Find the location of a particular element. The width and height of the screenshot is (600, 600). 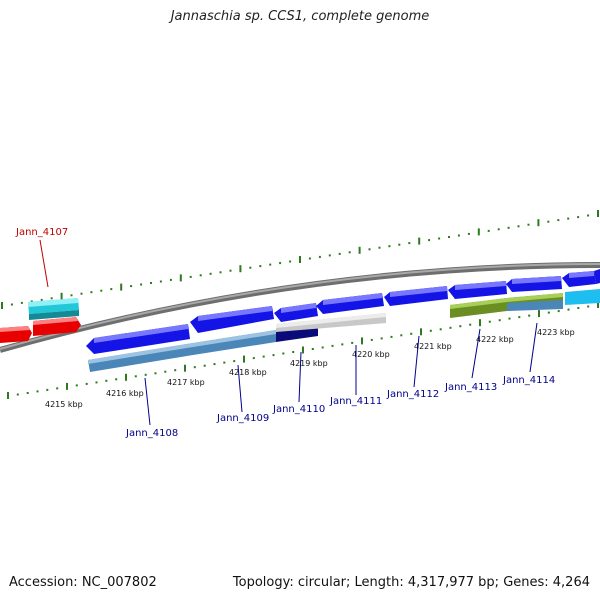

gene-label-jann-4114: Jann_4114 is located at coordinates (528, 380).